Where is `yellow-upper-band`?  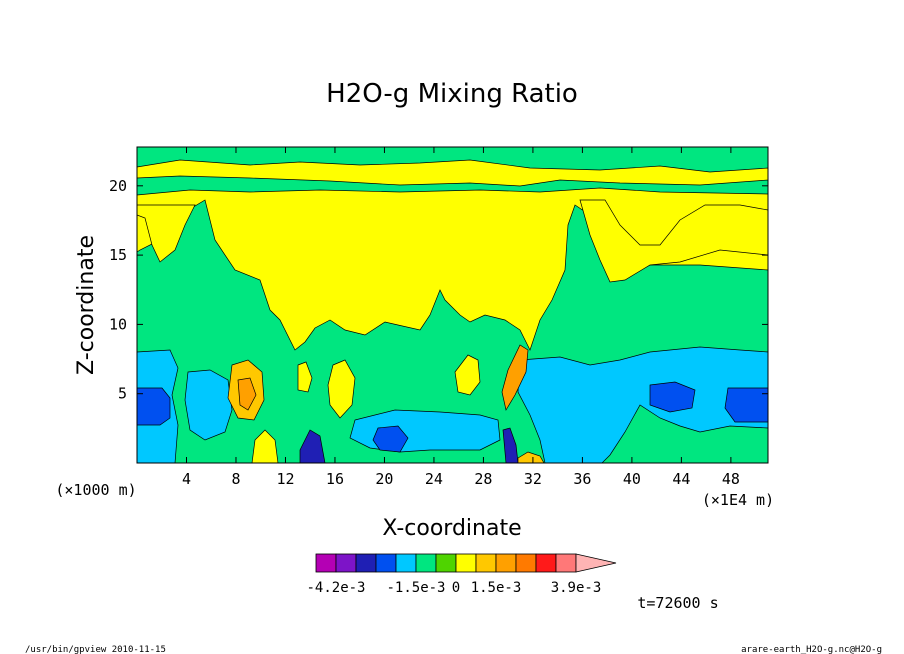
yellow-upper-band is located at coordinates (452, 173).